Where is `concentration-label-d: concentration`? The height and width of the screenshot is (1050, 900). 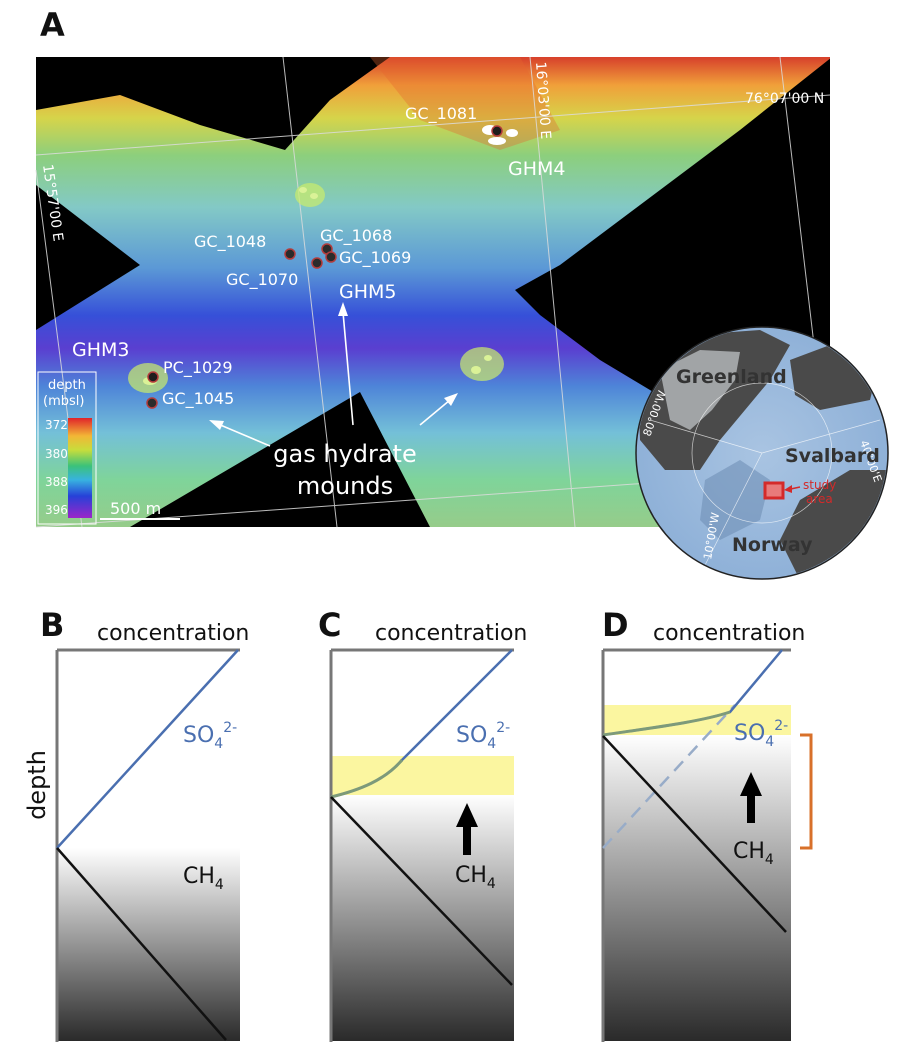 concentration-label-d: concentration is located at coordinates (729, 633).